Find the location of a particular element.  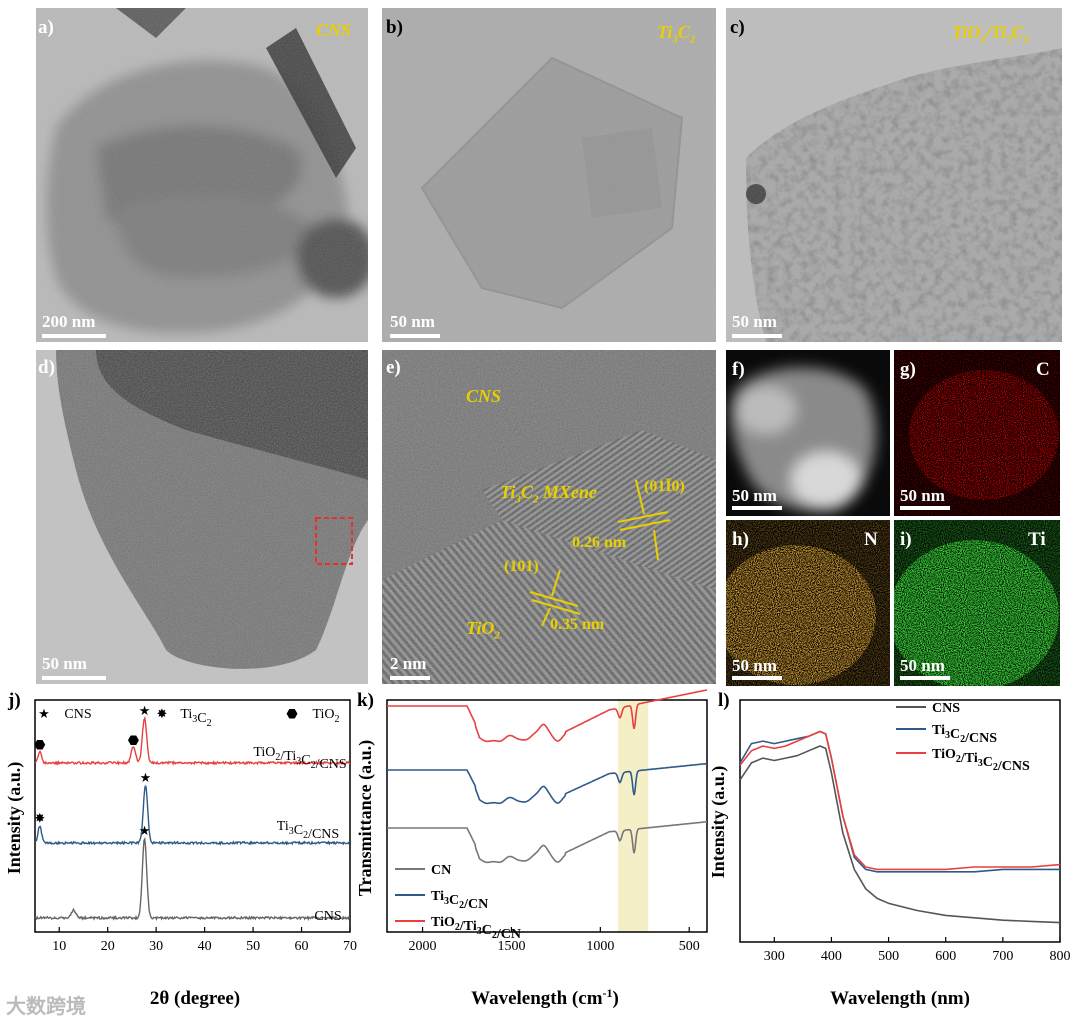

panel-label-b: b) is located at coordinates (394, 27).